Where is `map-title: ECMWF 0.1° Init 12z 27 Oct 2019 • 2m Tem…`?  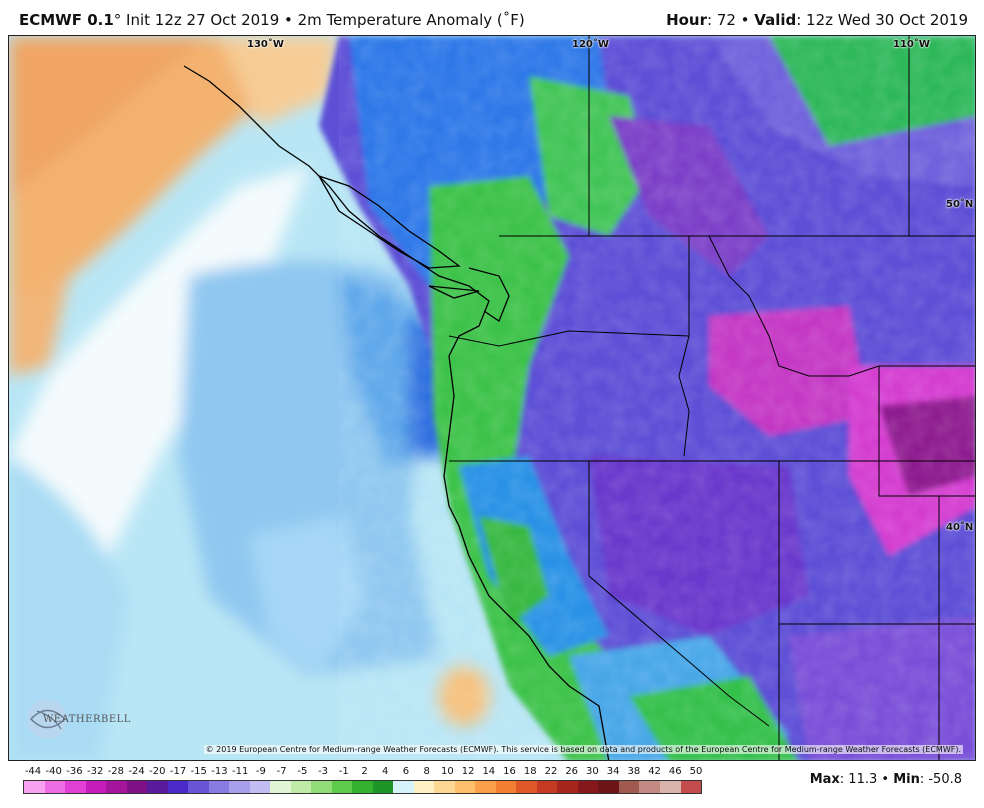 map-title: ECMWF 0.1° Init 12z 27 Oct 2019 • 2m Tem… is located at coordinates (272, 20).